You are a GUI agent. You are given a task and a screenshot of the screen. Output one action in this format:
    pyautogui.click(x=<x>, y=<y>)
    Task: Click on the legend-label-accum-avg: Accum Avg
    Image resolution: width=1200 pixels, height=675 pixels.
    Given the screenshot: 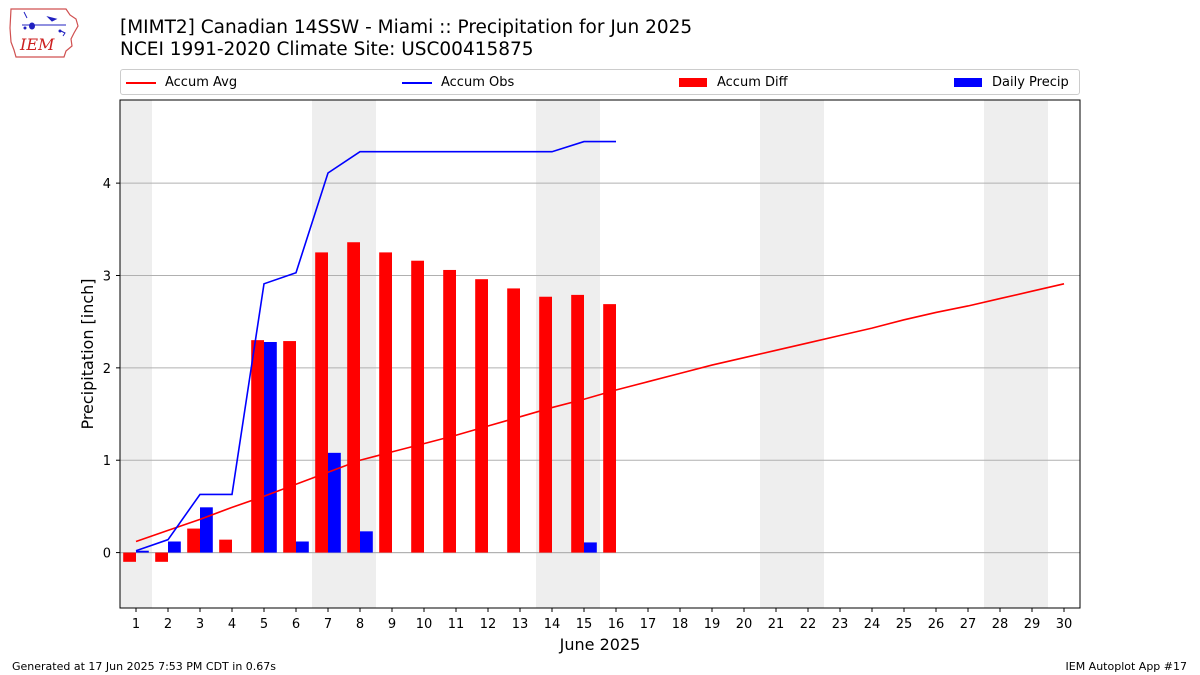 What is the action you would take?
    pyautogui.click(x=201, y=82)
    